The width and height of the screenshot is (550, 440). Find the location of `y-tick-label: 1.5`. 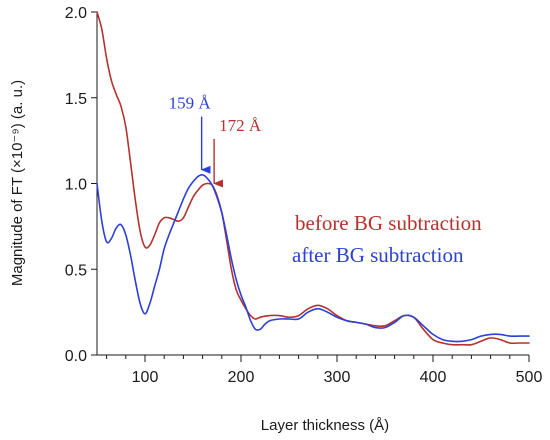

y-tick-label: 1.5 is located at coordinates (76, 99).